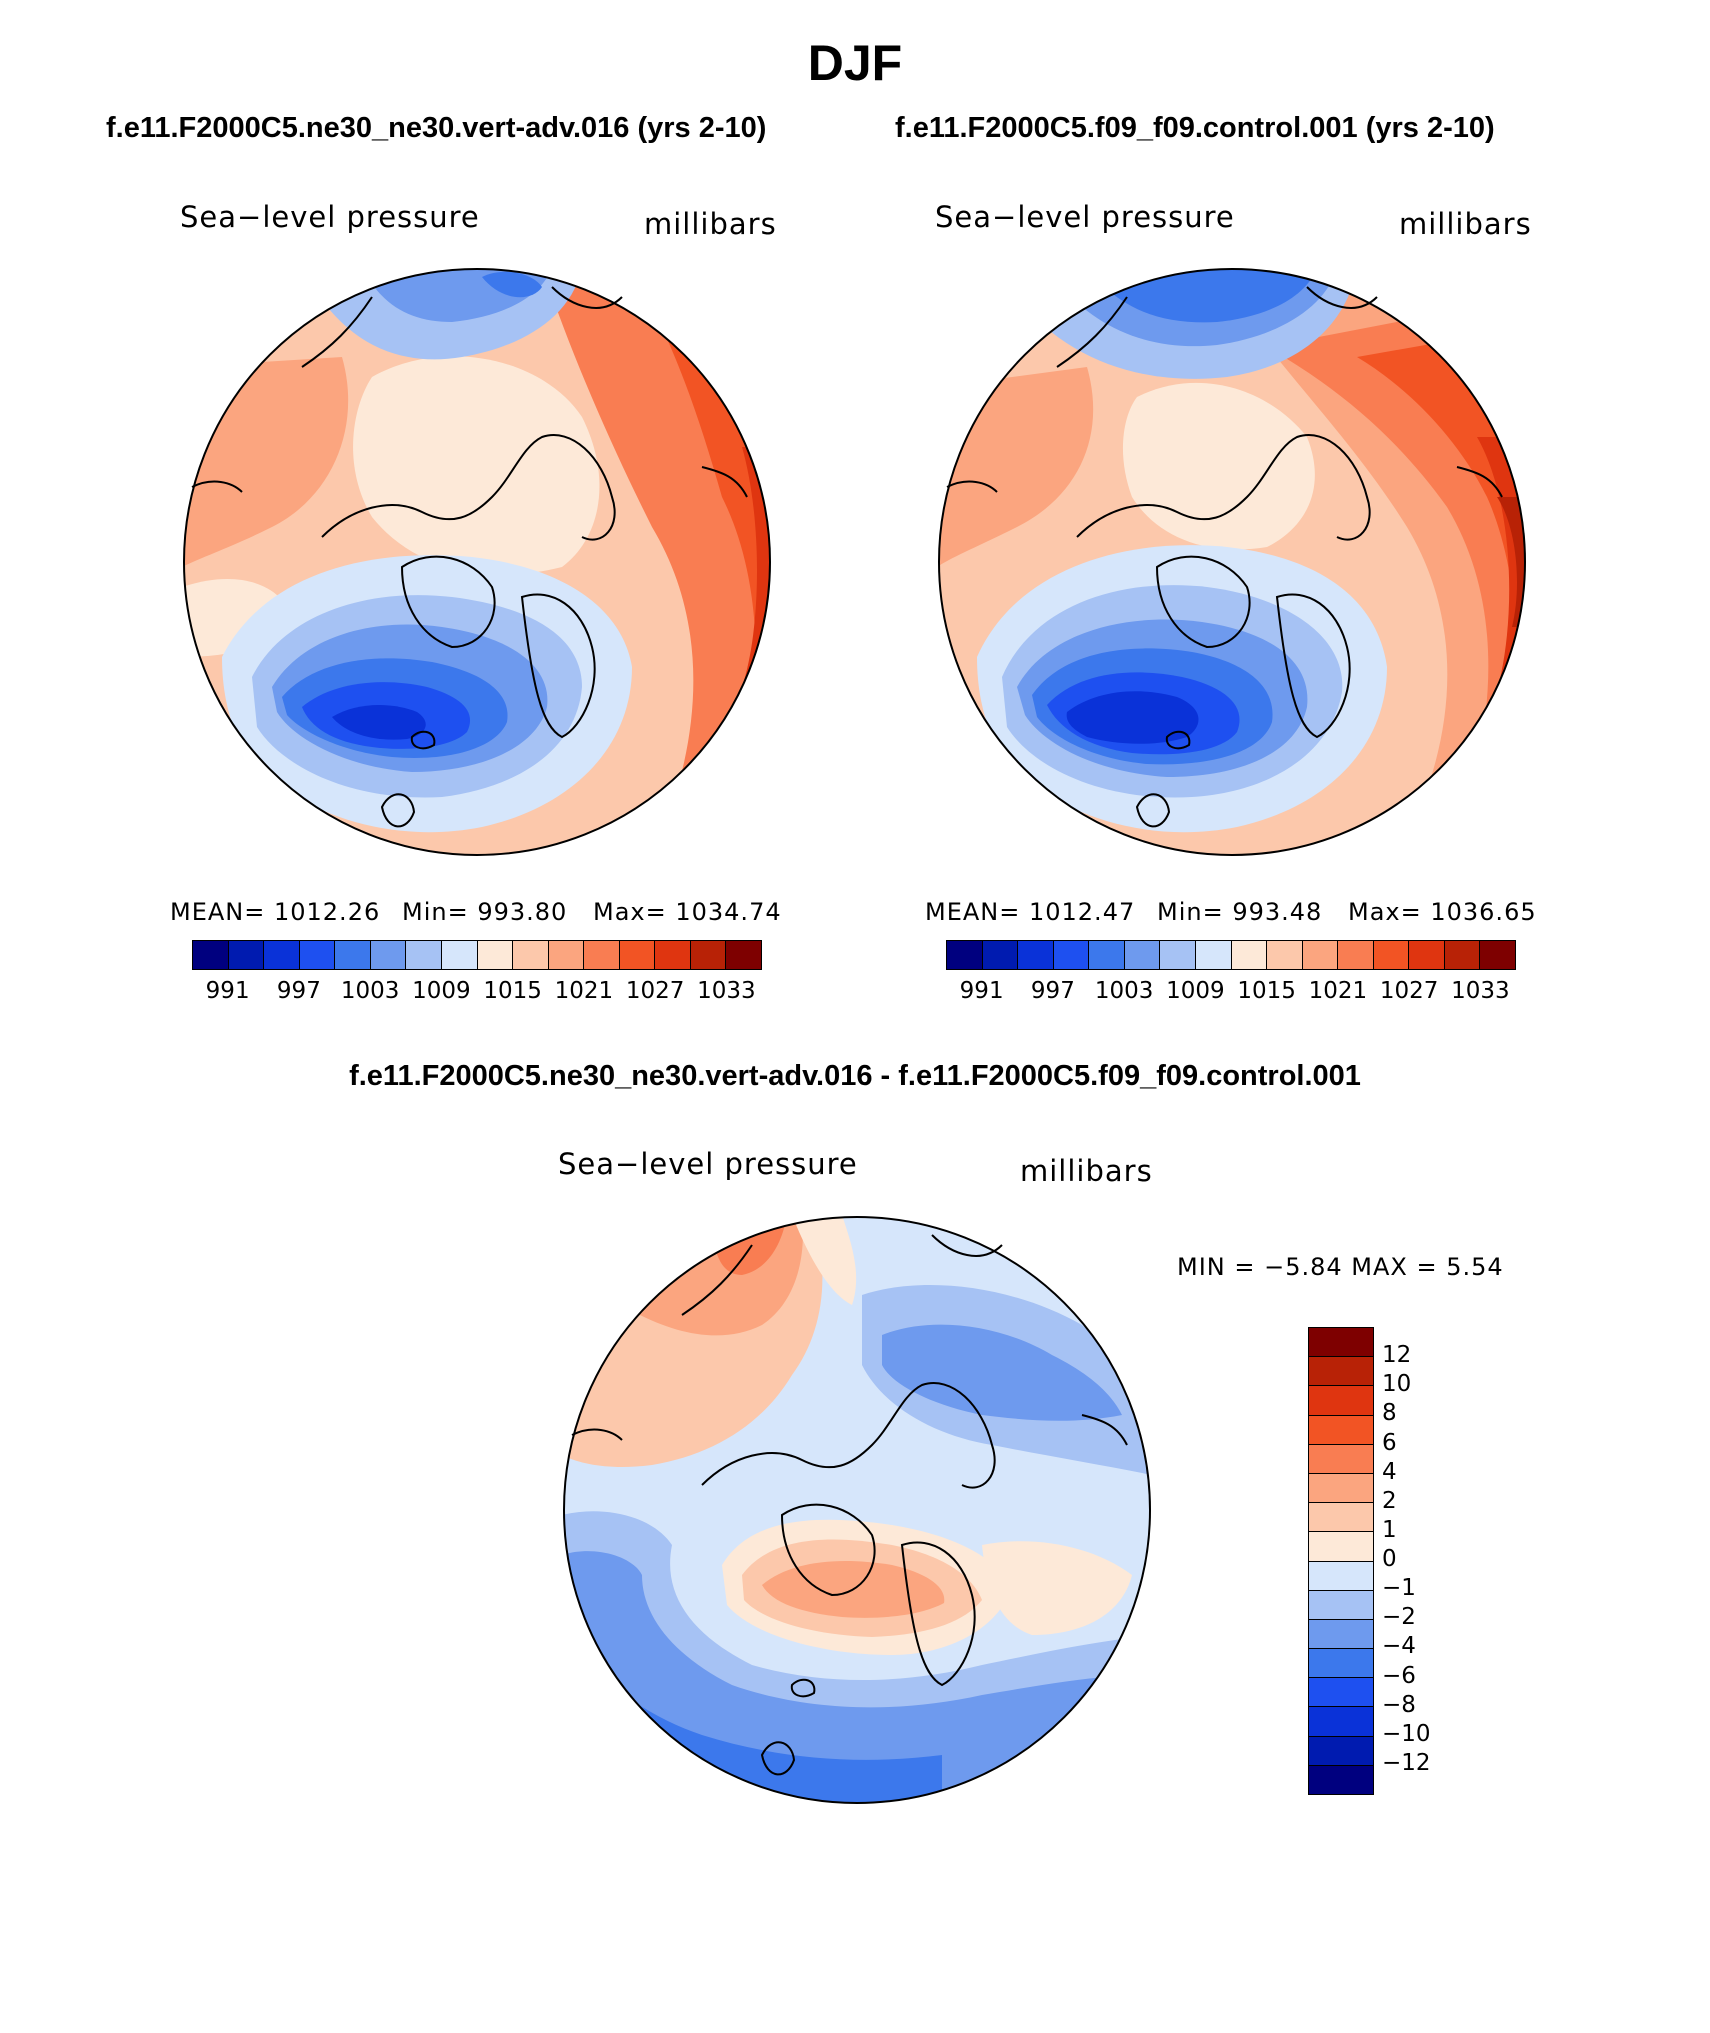 The height and width of the screenshot is (2033, 1710). I want to click on right-colorbar-tick-label: 1021, so click(1338, 991).